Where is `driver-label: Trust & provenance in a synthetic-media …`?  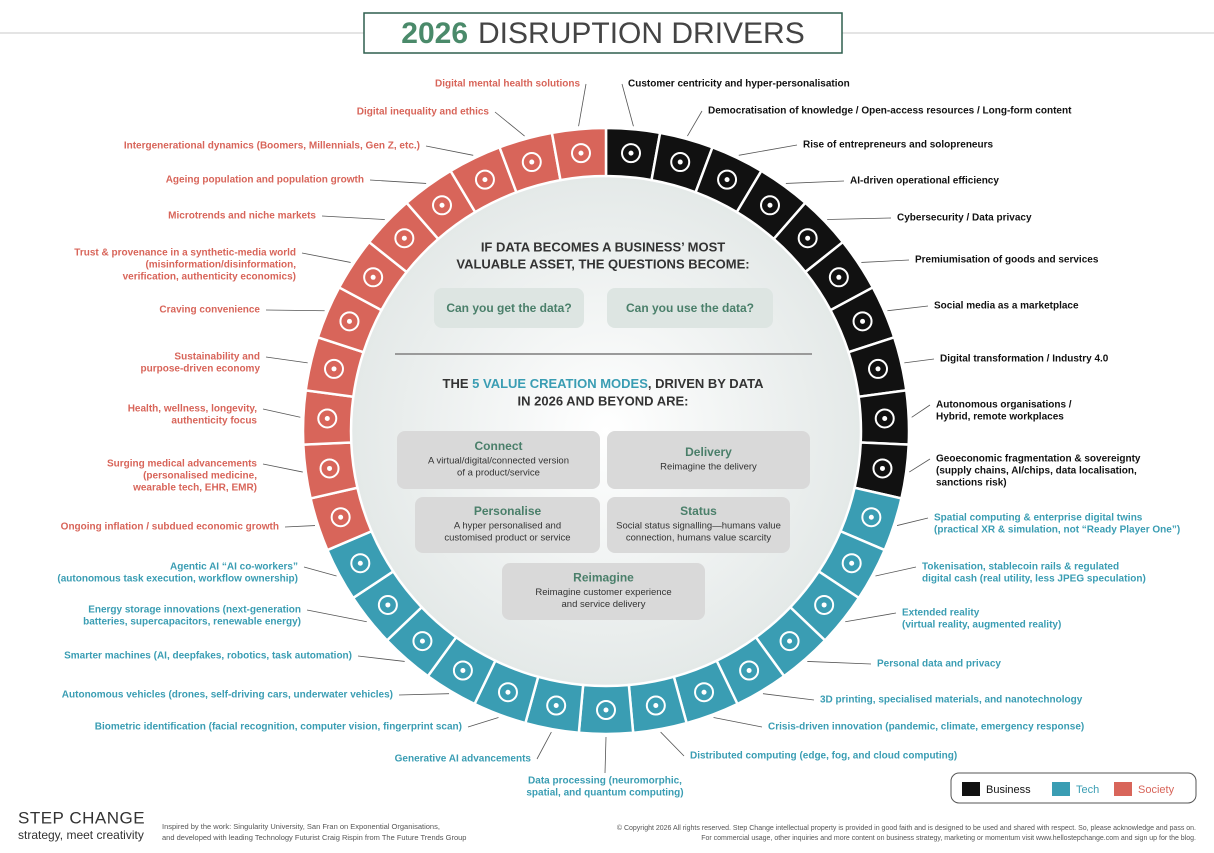
driver-label: Trust & provenance in a synthetic-media … is located at coordinates (185, 253).